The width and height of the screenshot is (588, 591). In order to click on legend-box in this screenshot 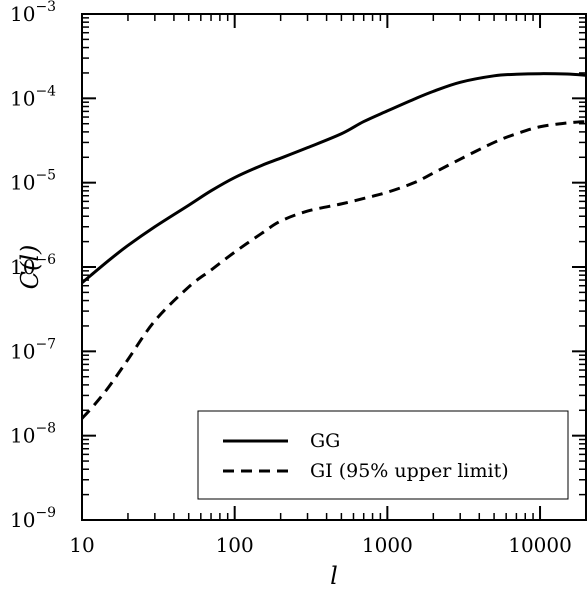, I will do `click(383, 455)`.